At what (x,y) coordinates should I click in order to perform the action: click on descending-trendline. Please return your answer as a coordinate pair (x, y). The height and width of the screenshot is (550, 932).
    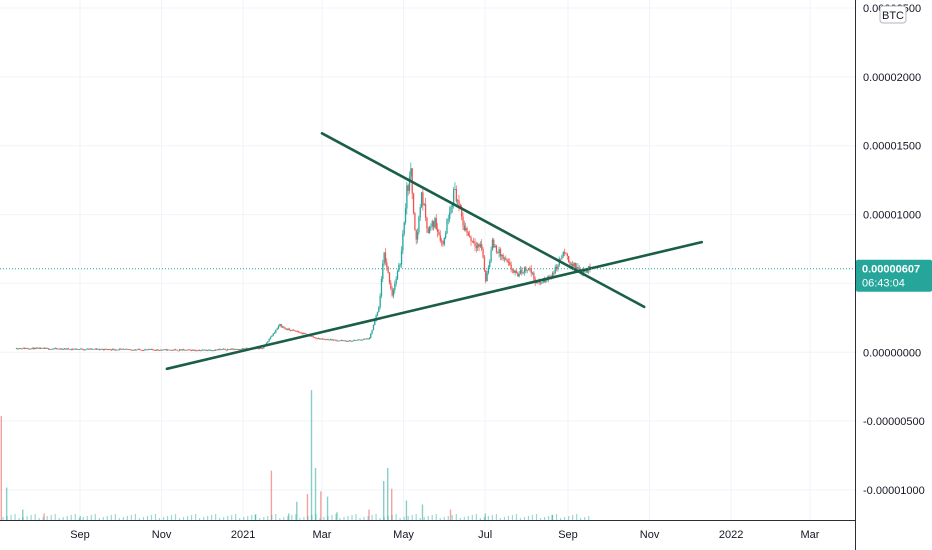
    Looking at the image, I should click on (483, 220).